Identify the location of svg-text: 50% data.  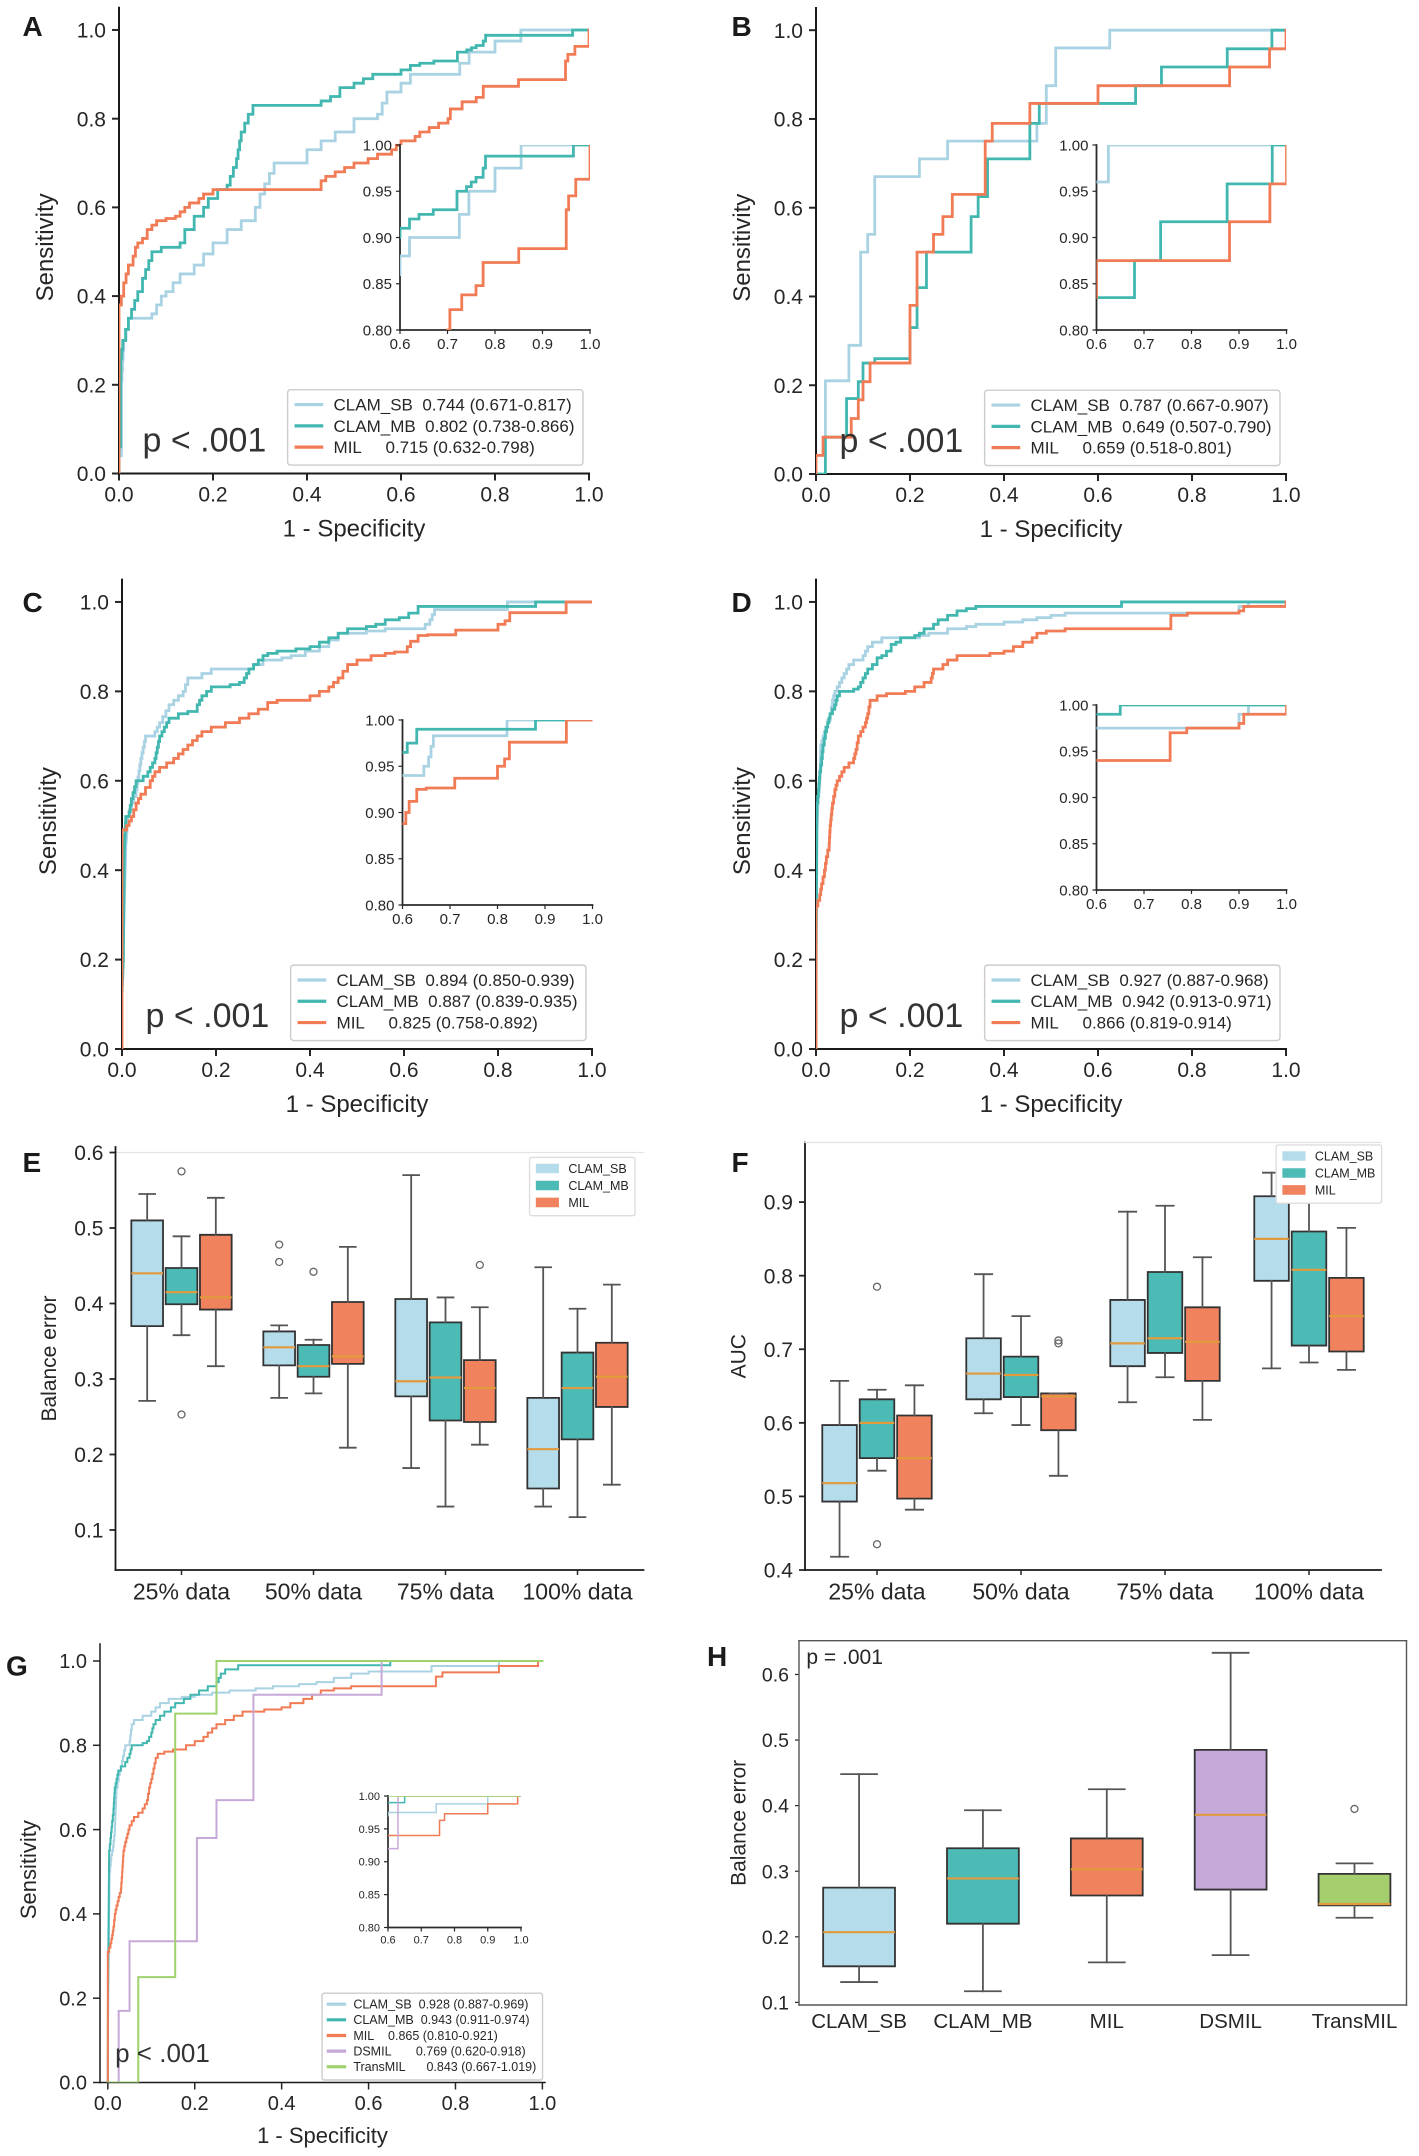
(313, 1592).